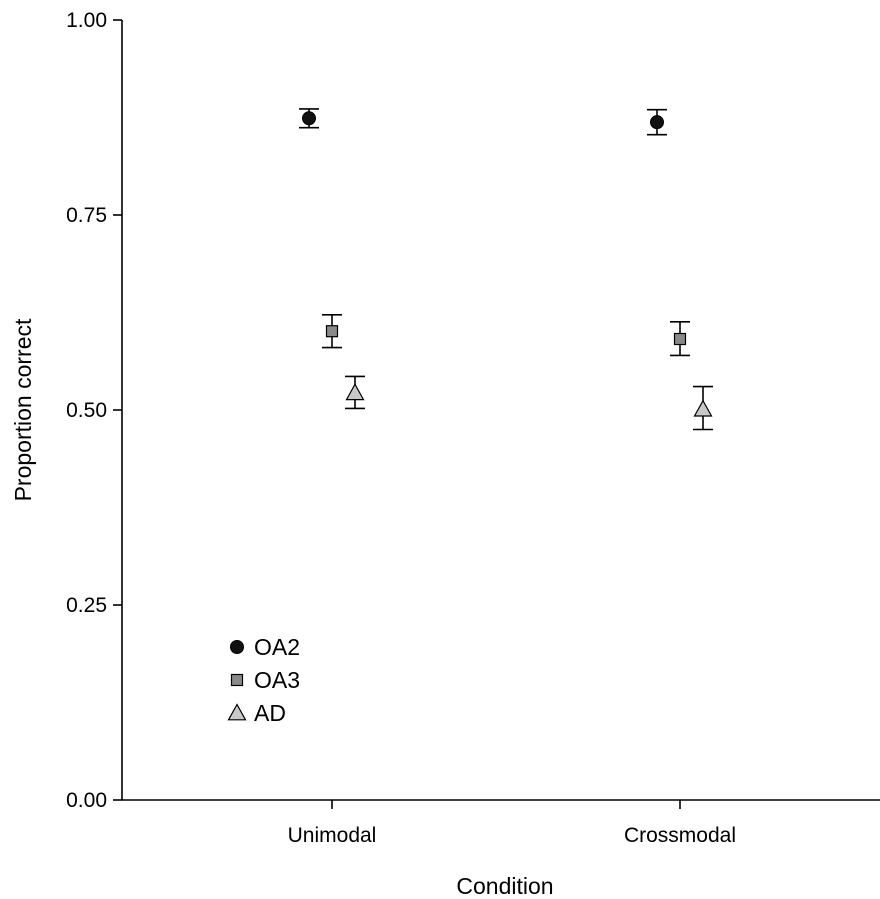  I want to click on x-tick-label: Unimodal, so click(332, 835).